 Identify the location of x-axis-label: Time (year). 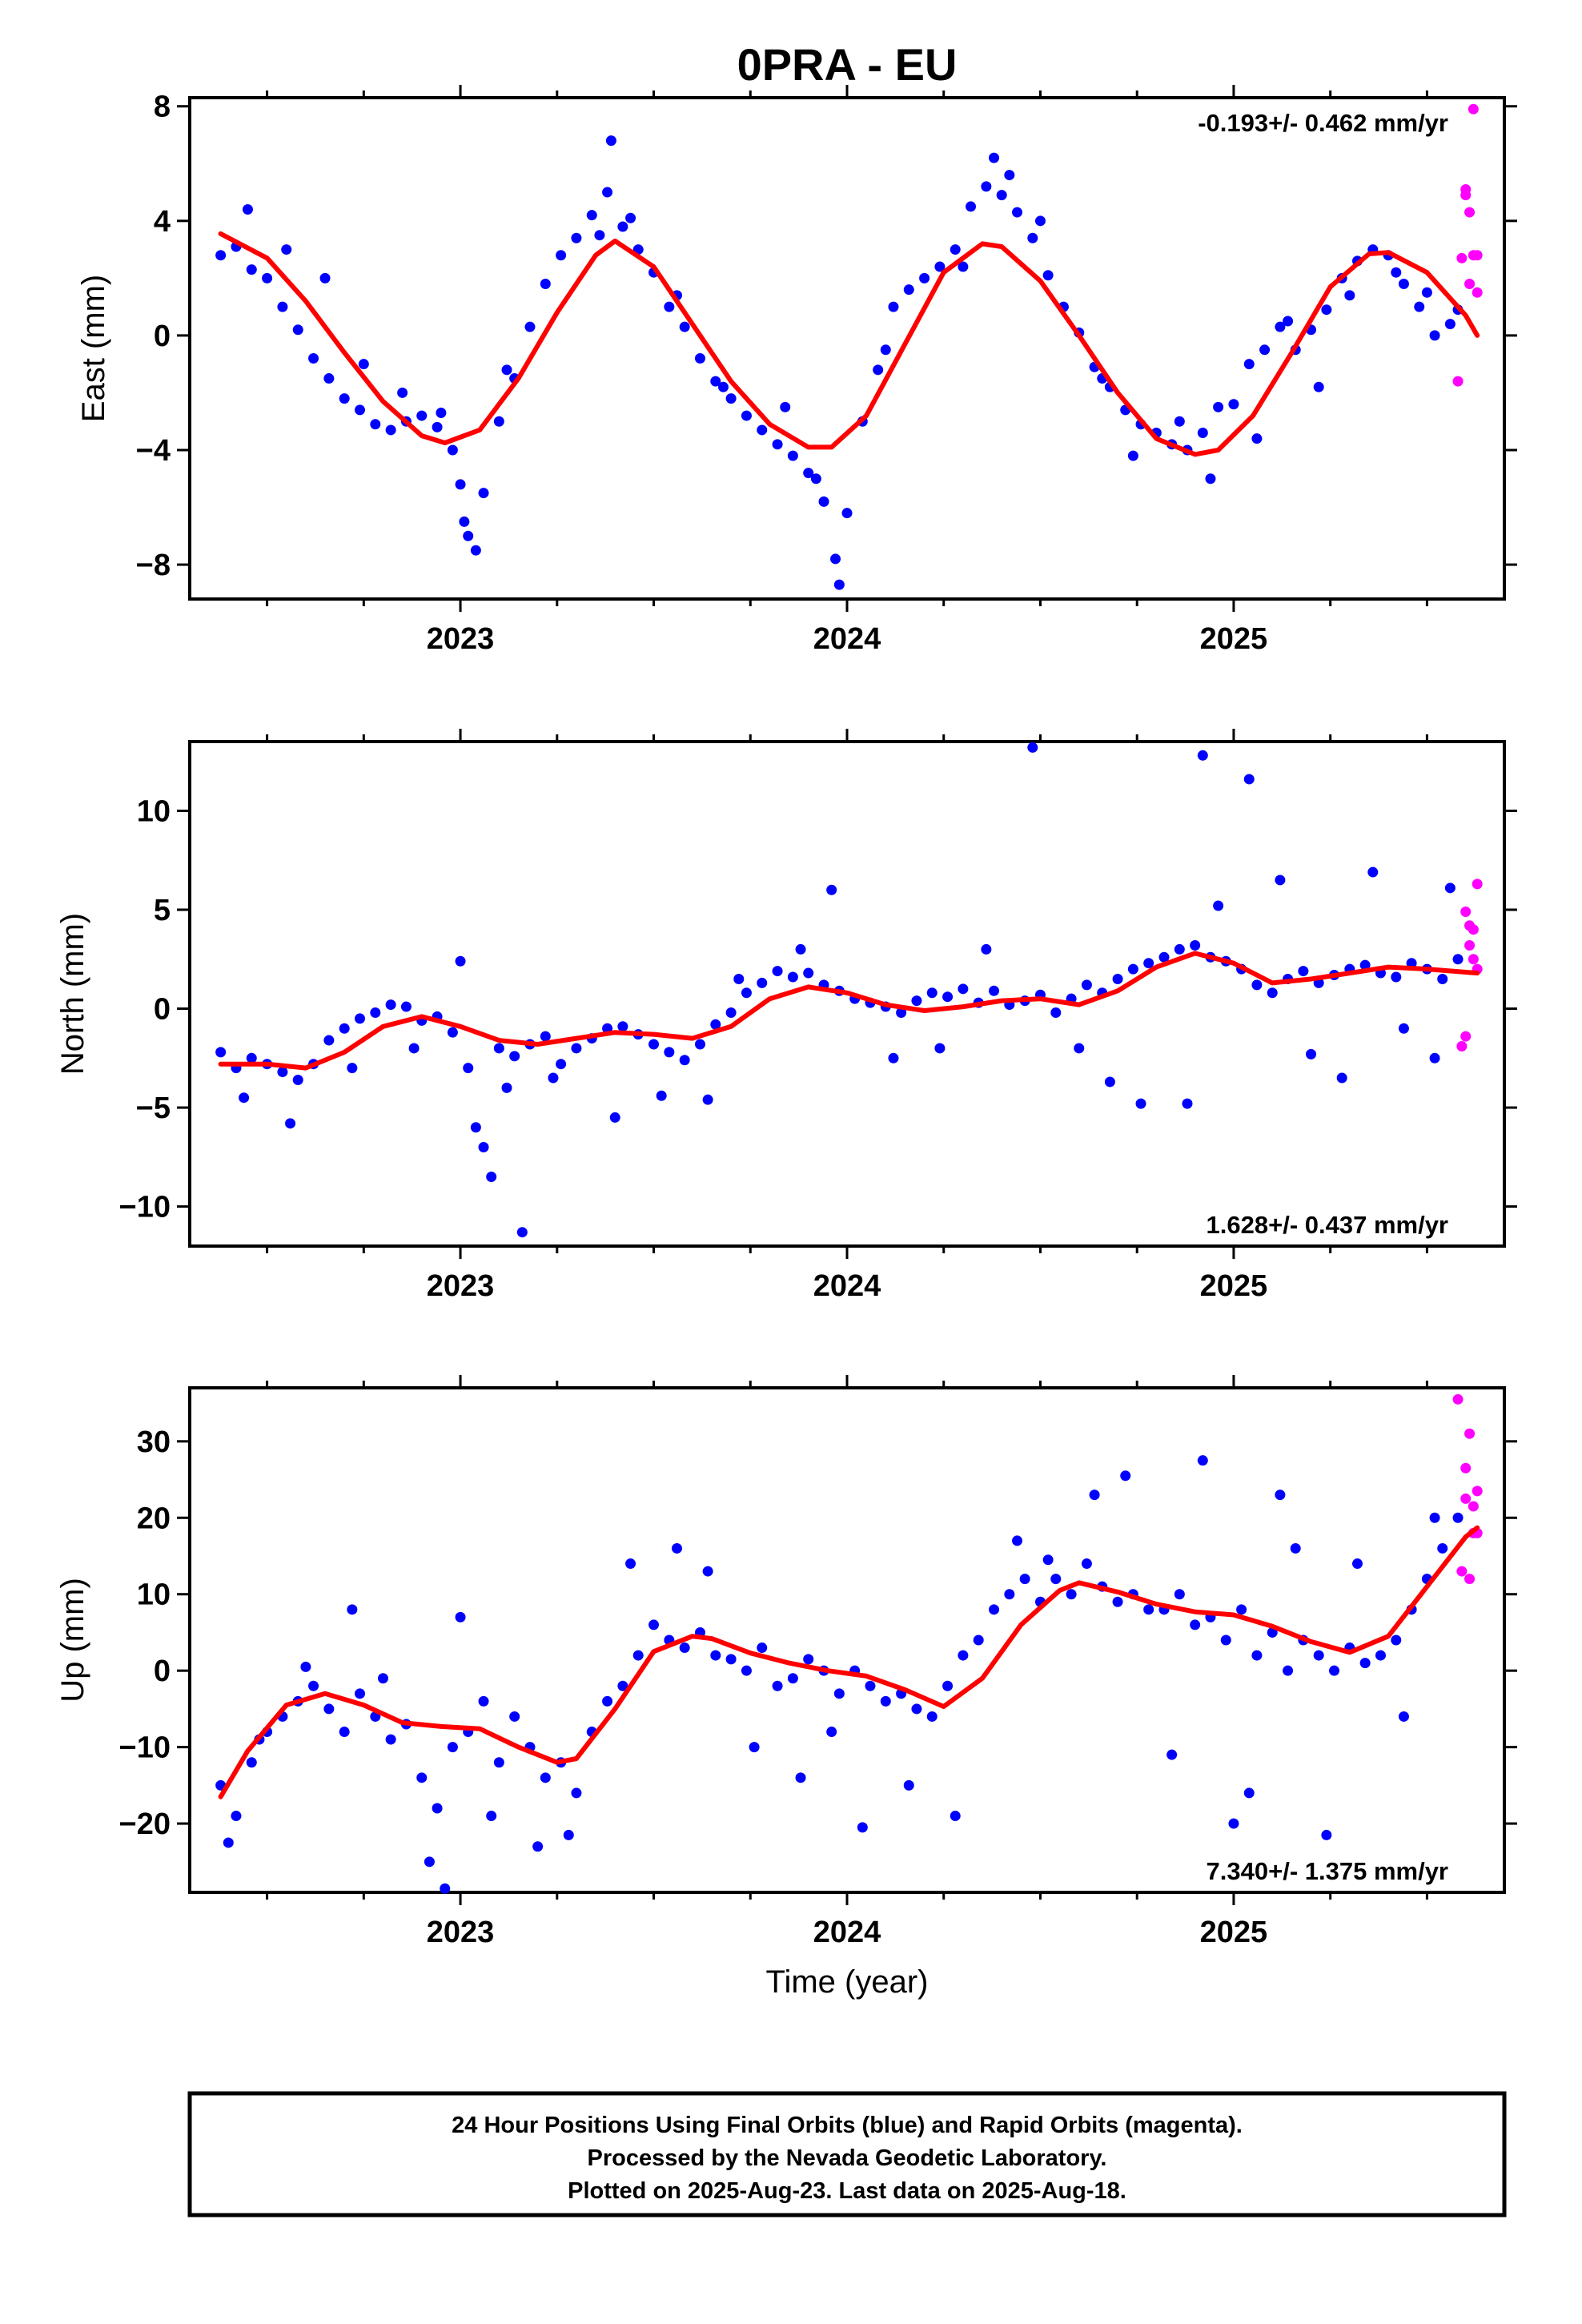
(847, 1982).